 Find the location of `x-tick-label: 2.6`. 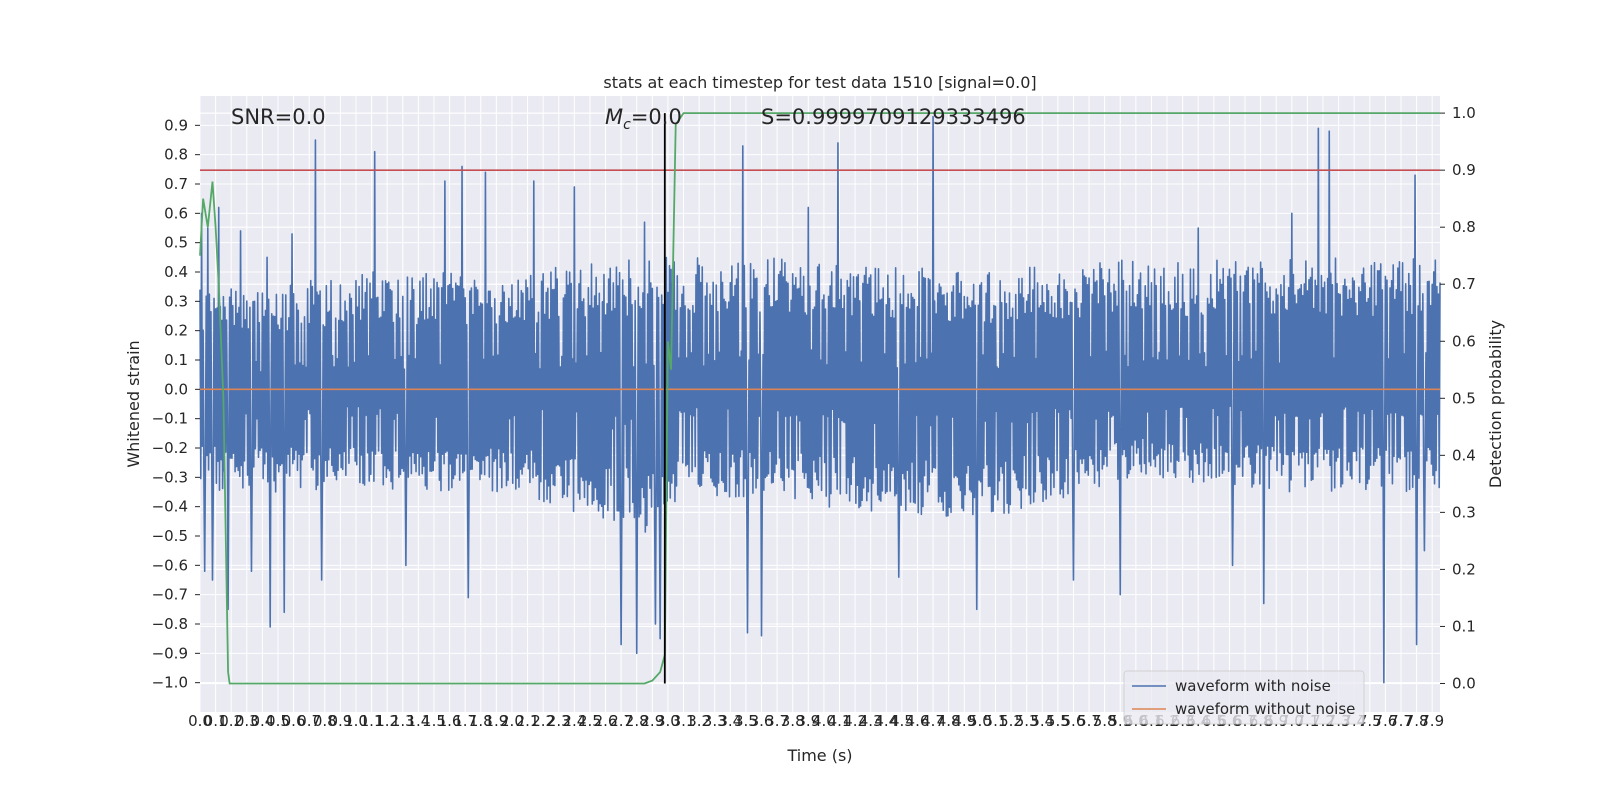

x-tick-label: 2.6 is located at coordinates (606, 721).